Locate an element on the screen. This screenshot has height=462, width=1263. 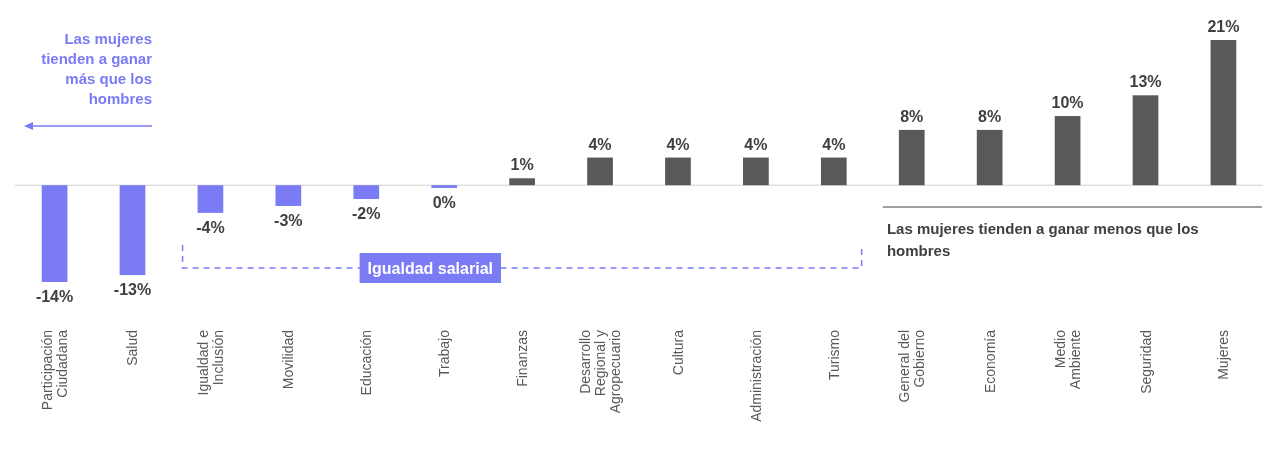
annotation: Las mujeres tienden a ganar menos que los hombres is located at coordinates (1042, 239).